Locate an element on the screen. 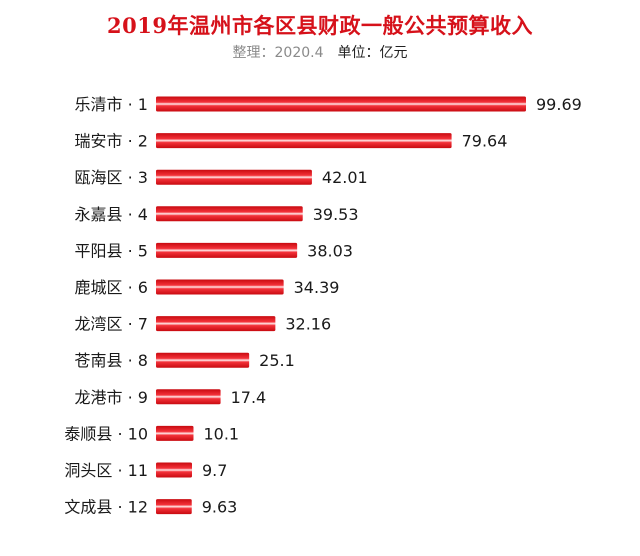  category-label: 鹿城区 · 6 is located at coordinates (111, 287).